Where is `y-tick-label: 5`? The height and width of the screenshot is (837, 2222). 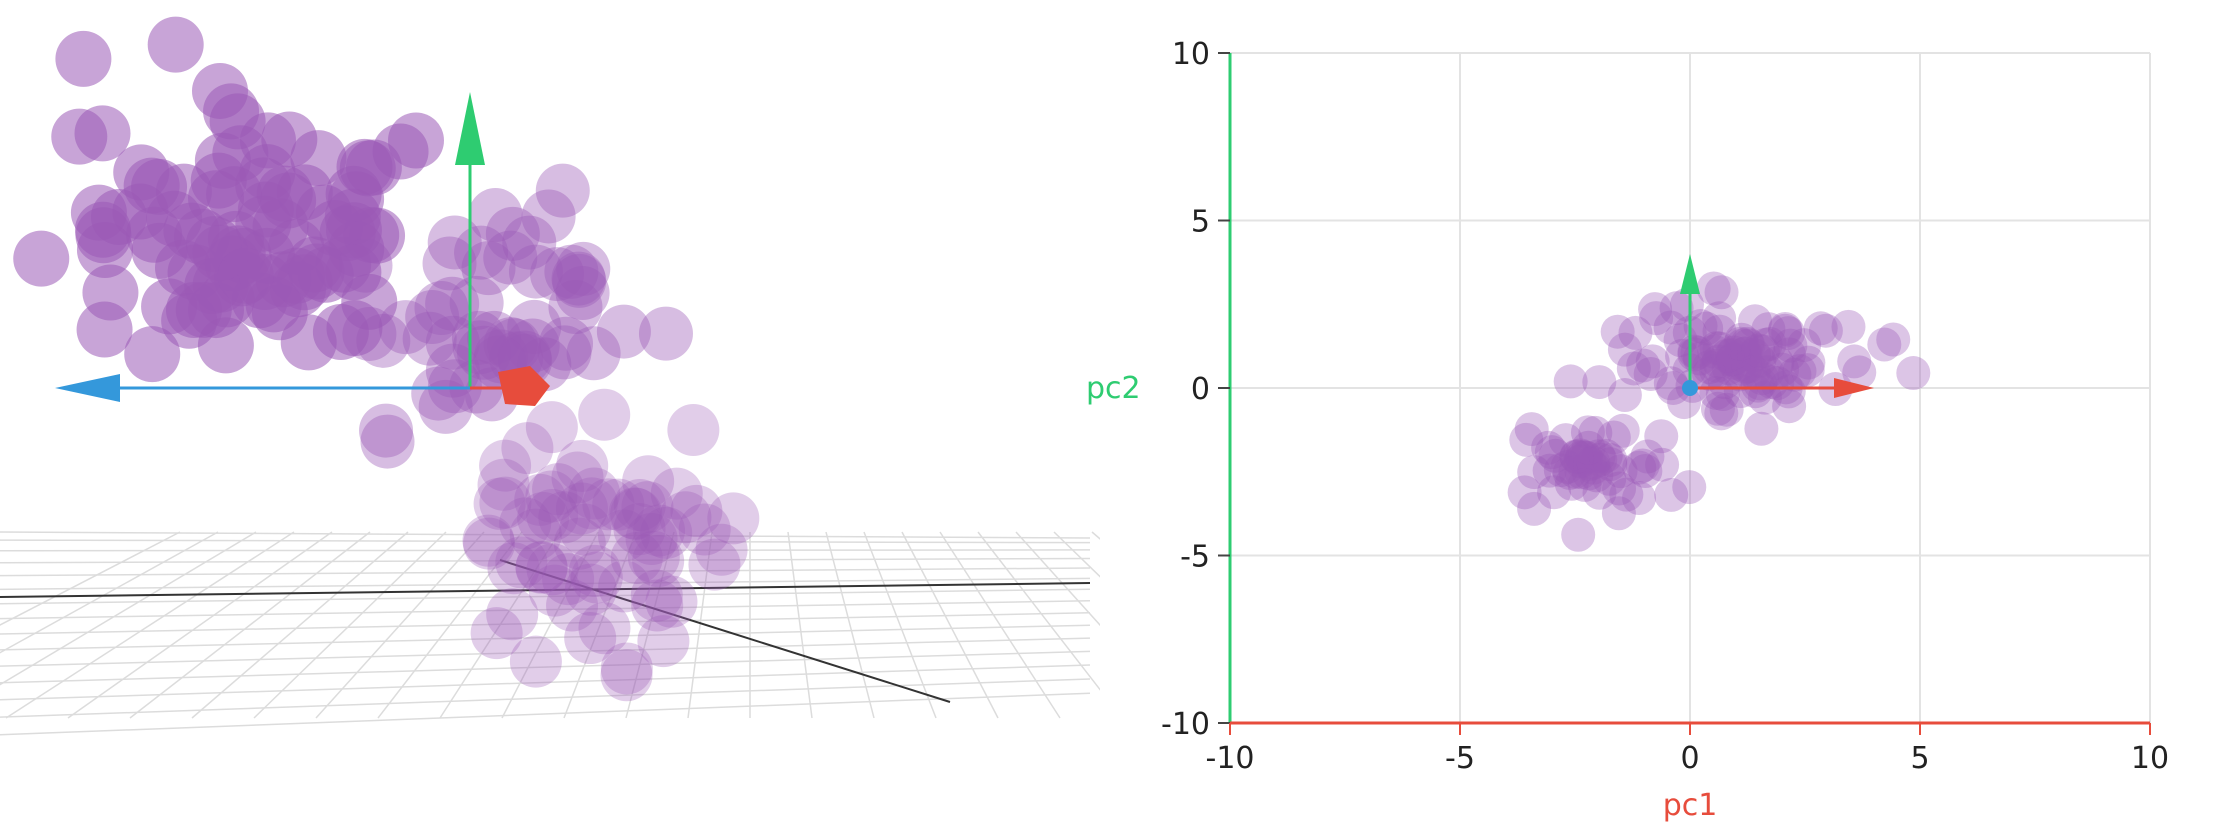 y-tick-label: 5 is located at coordinates (1200, 222).